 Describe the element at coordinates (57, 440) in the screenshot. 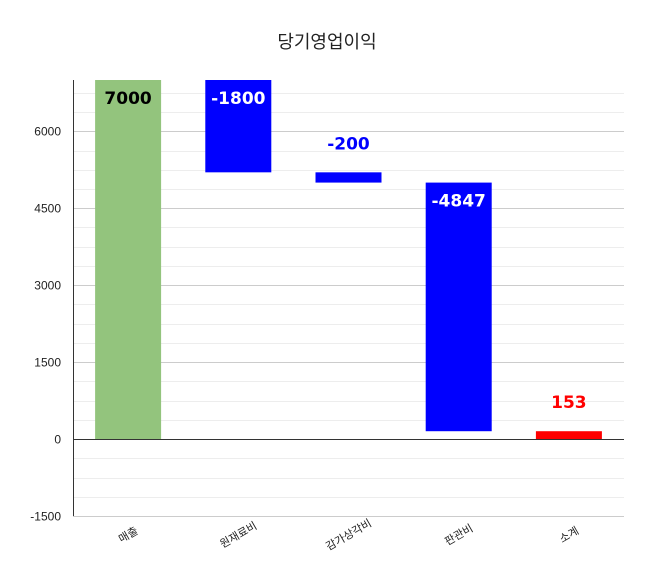

I see `y-tick-label: 0` at that location.